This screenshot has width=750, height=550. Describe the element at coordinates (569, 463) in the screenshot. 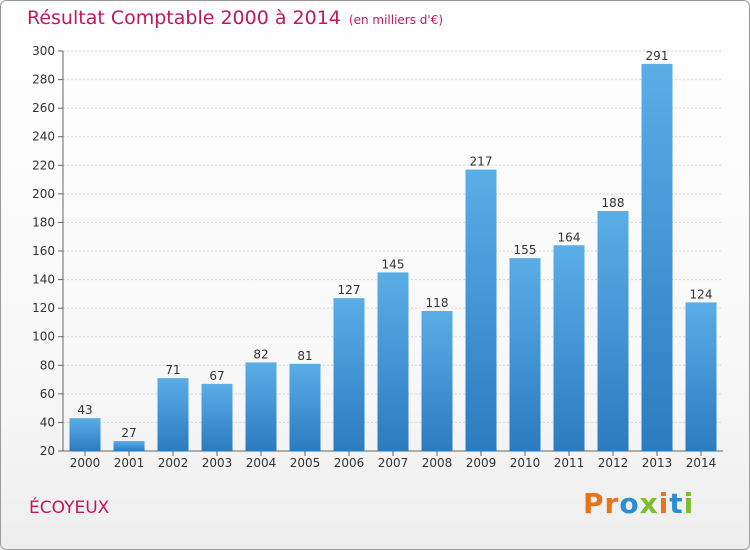

I see `x-tick-label-2011: 2011` at that location.